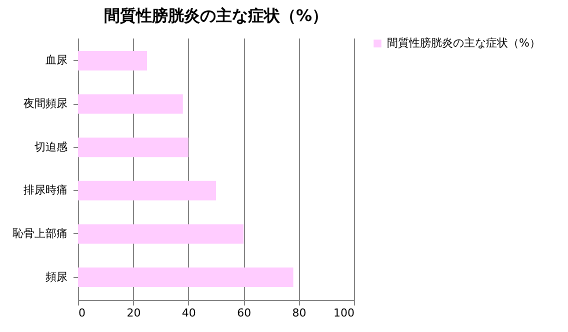 The height and width of the screenshot is (332, 568). What do you see at coordinates (244, 313) in the screenshot?
I see `x-tick-label: 60` at bounding box center [244, 313].